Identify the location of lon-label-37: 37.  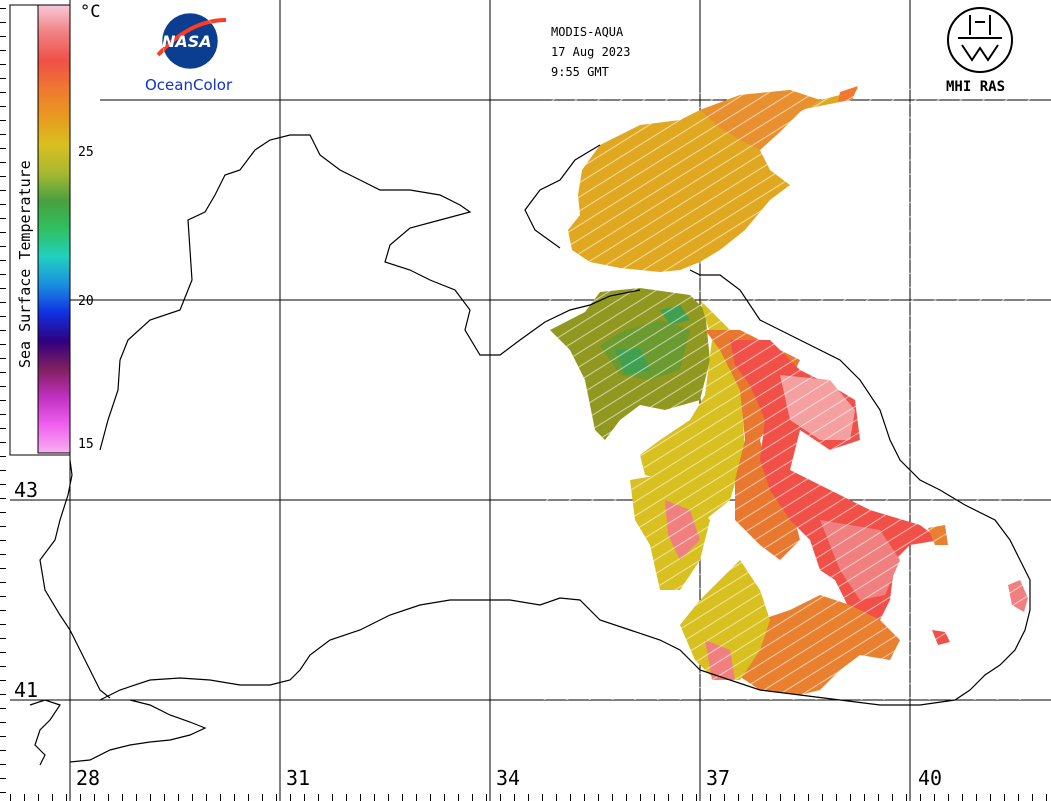
(718, 778).